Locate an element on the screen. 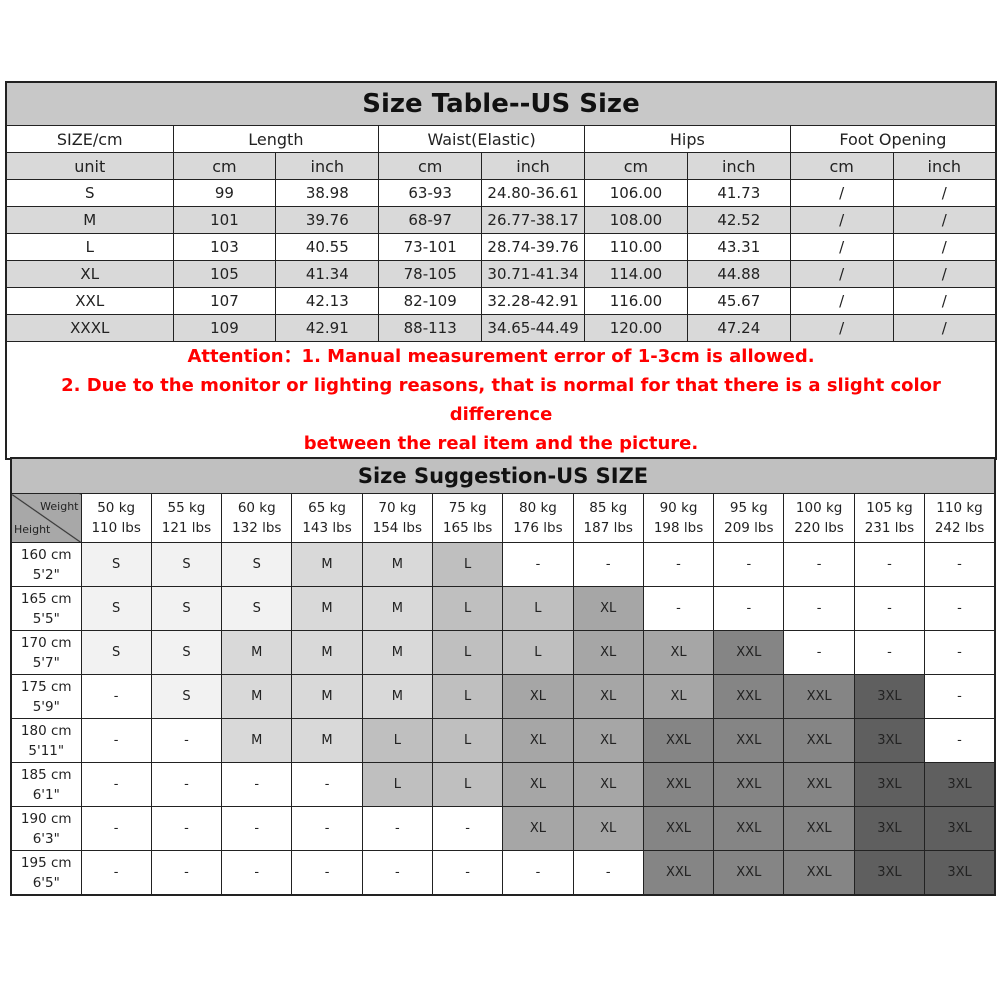 The width and height of the screenshot is (1000, 1000). weight-kg: 85 kg is located at coordinates (608, 508).